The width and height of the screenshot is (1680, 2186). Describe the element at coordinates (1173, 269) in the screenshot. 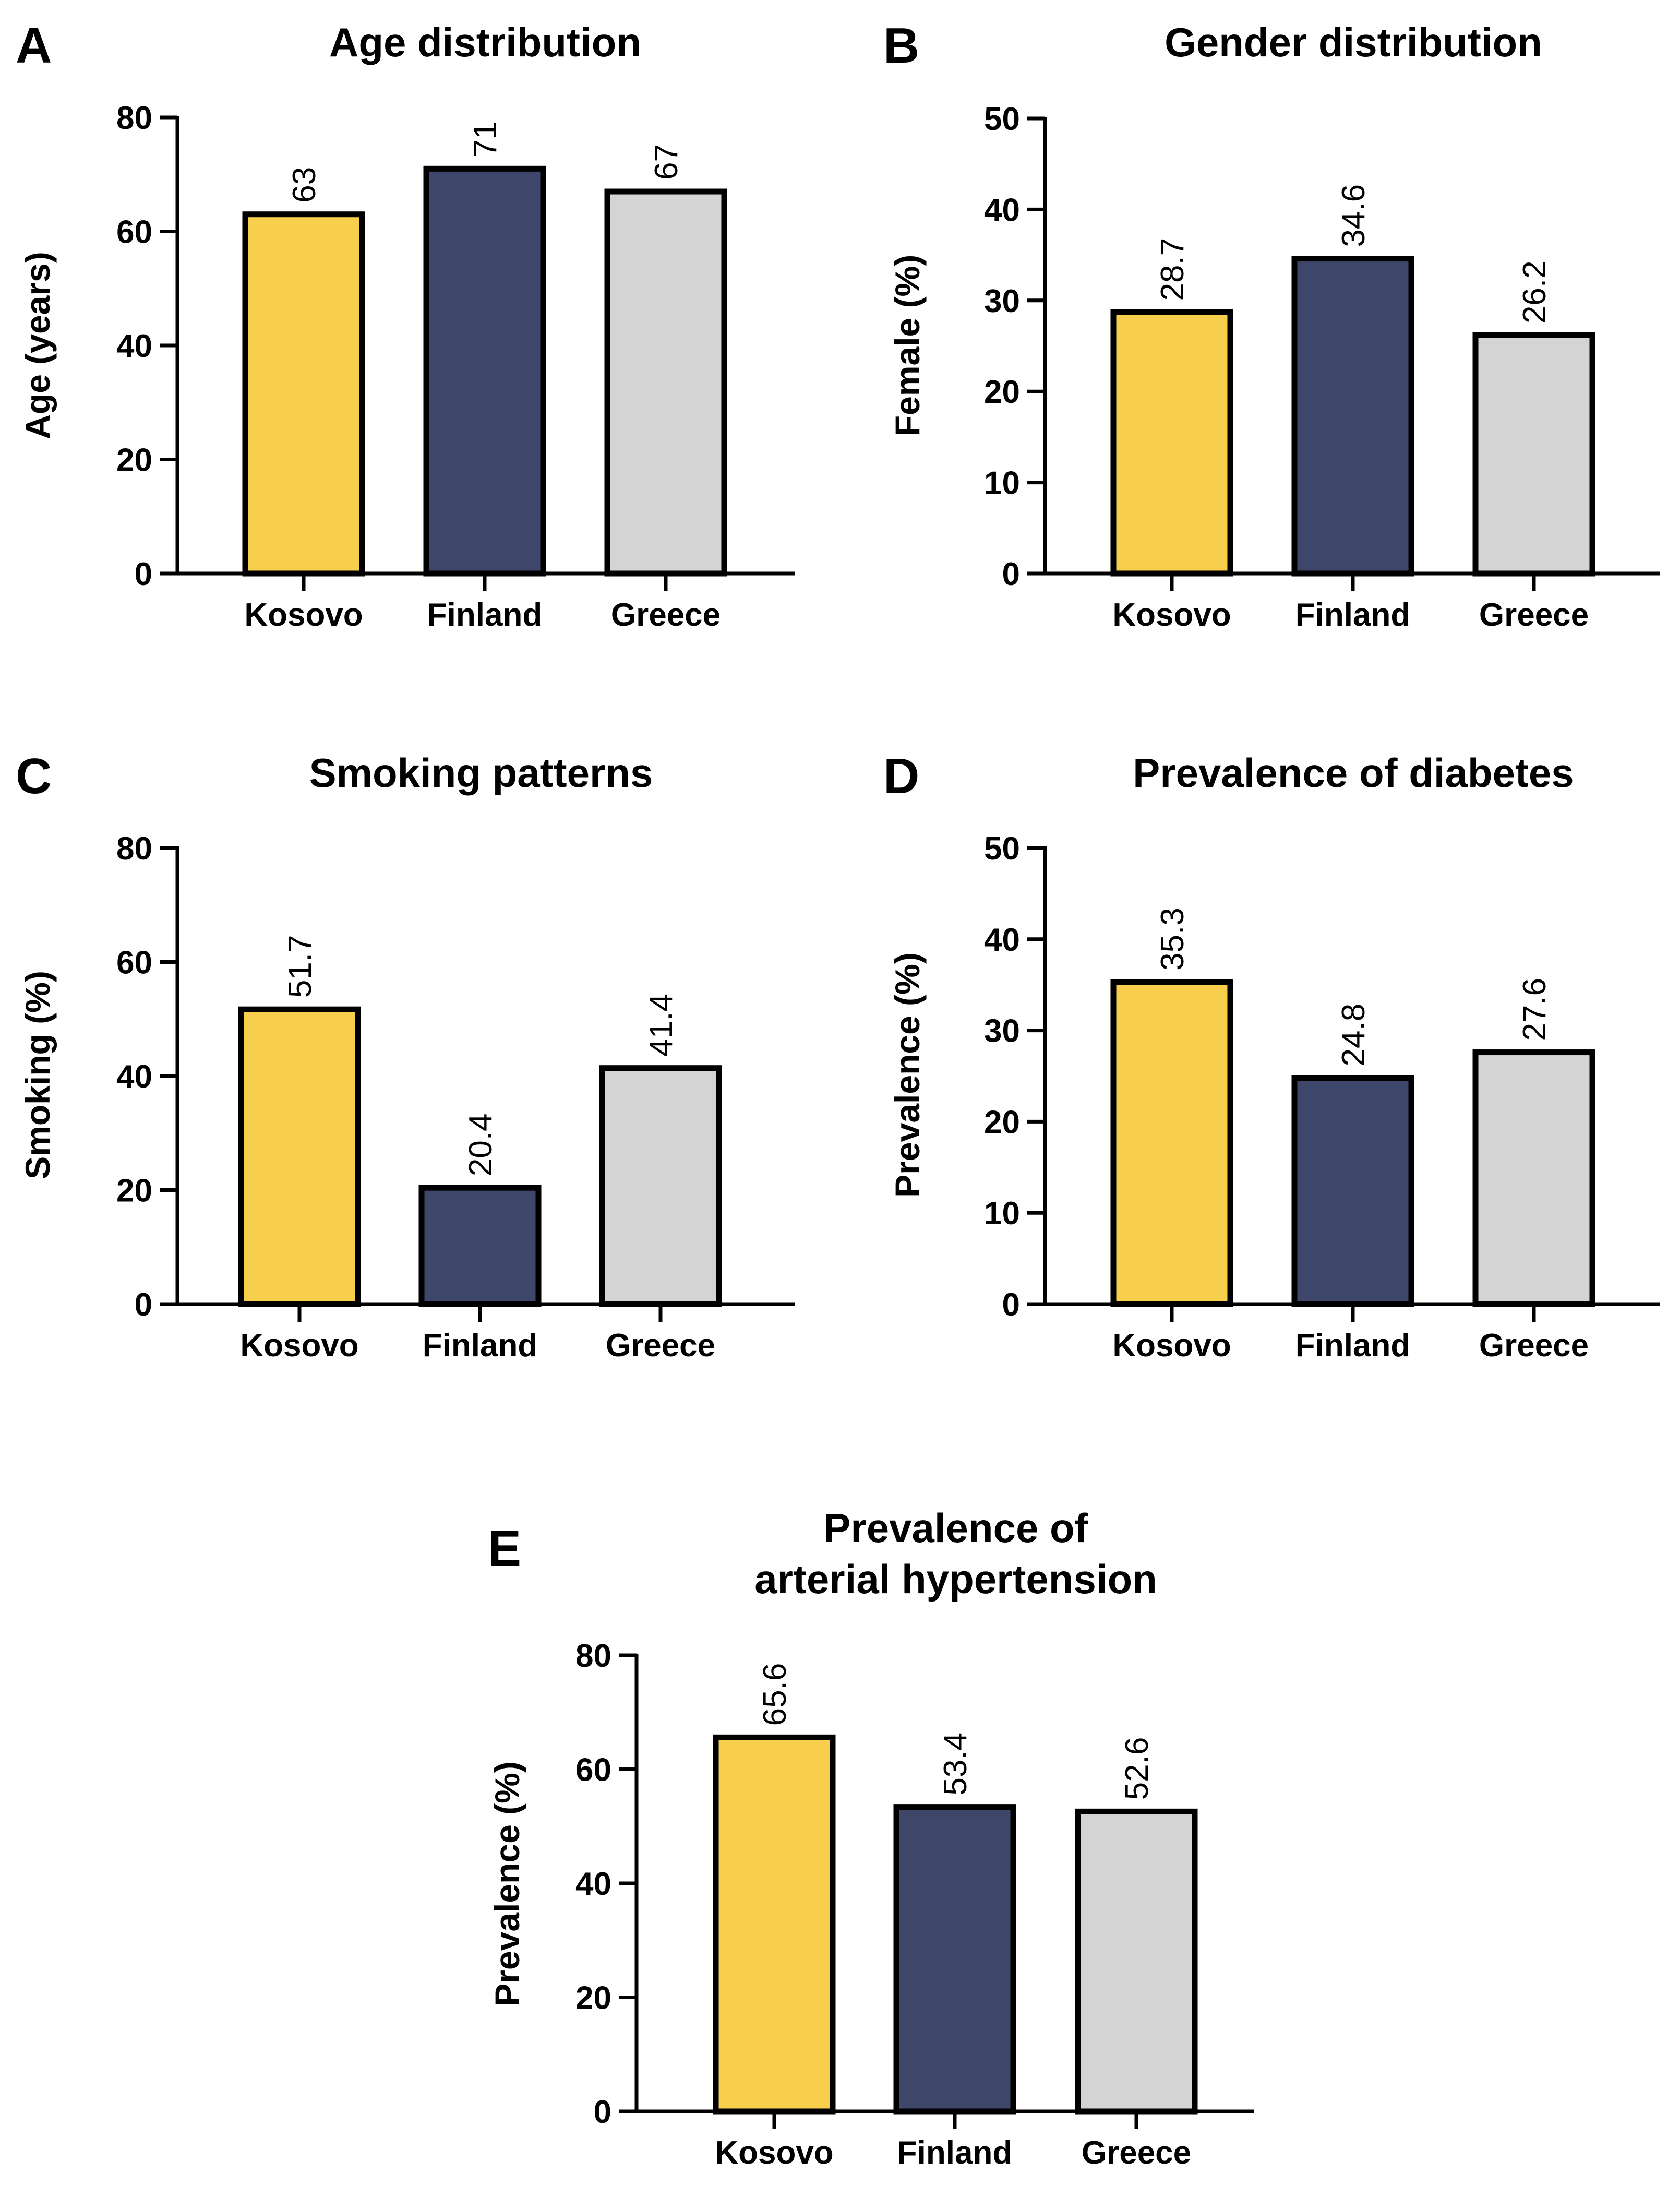

I see `data-label-kosovo: 28.7` at that location.